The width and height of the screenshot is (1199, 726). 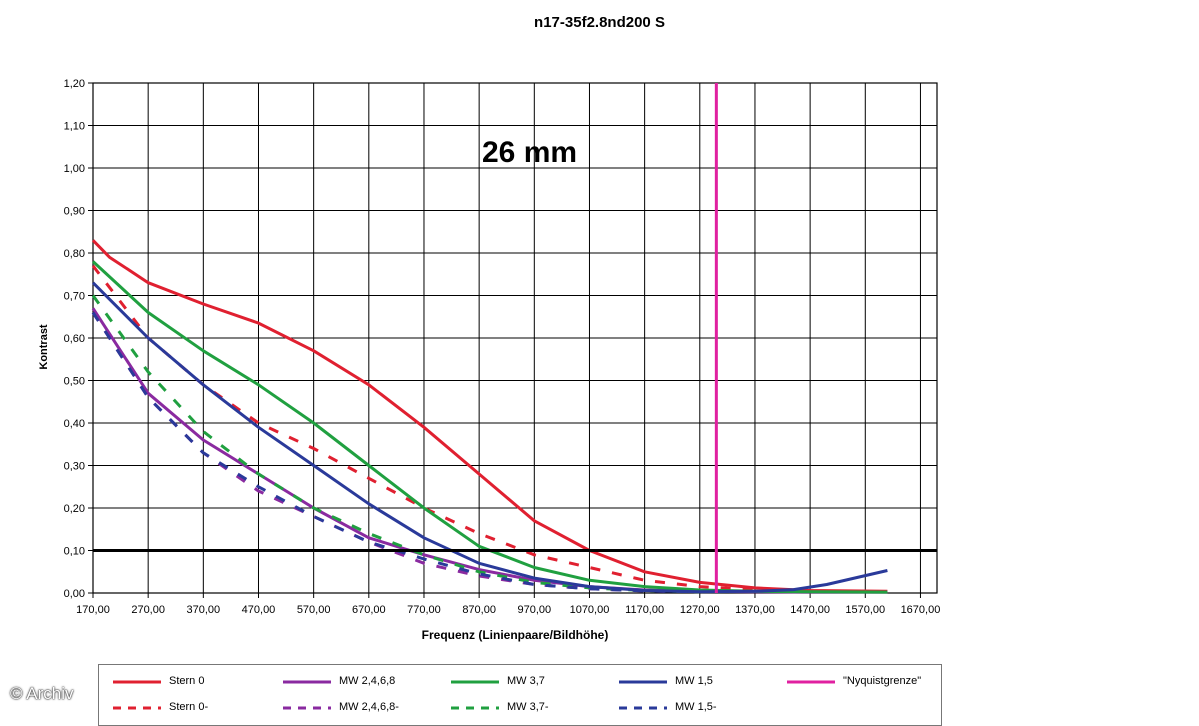 What do you see at coordinates (369, 610) in the screenshot?
I see `x-tick-label: 670,00` at bounding box center [369, 610].